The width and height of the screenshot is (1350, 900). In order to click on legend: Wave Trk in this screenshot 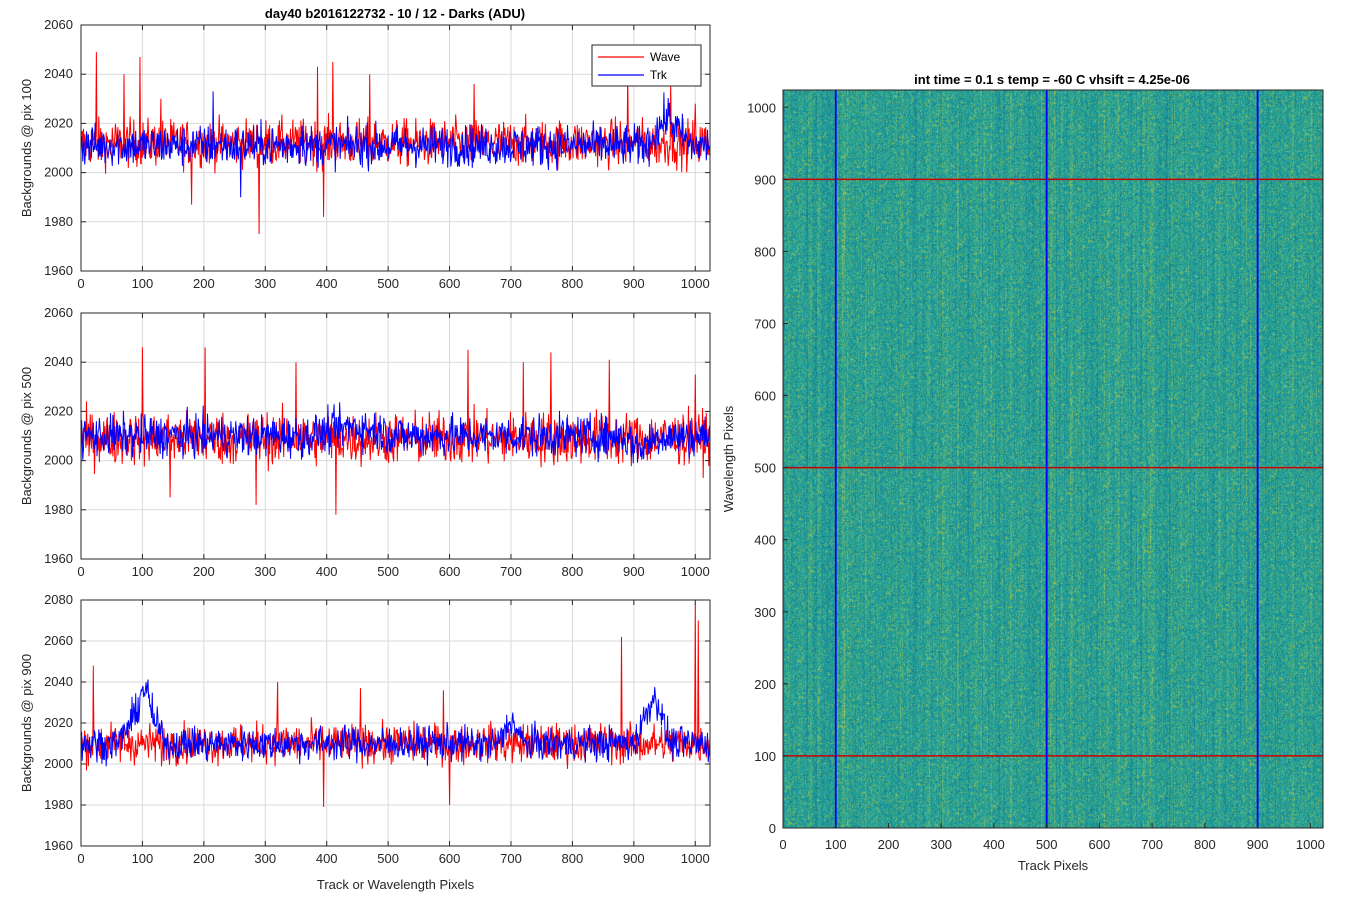, I will do `click(646, 65)`.